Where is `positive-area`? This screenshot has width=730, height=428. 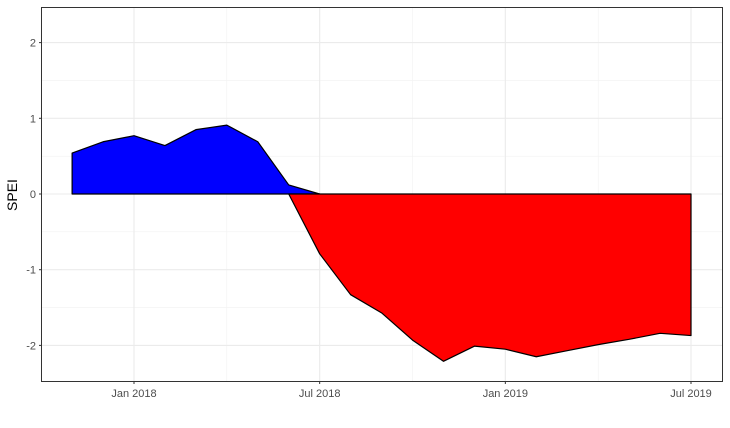
positive-area is located at coordinates (196, 159).